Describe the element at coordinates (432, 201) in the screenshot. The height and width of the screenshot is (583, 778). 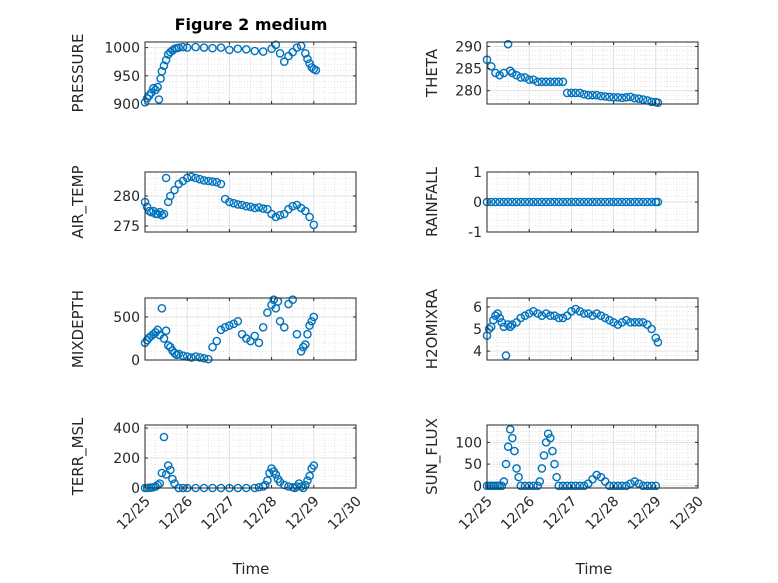
I see `y-axis-label-rainfall: RAINFALL` at that location.